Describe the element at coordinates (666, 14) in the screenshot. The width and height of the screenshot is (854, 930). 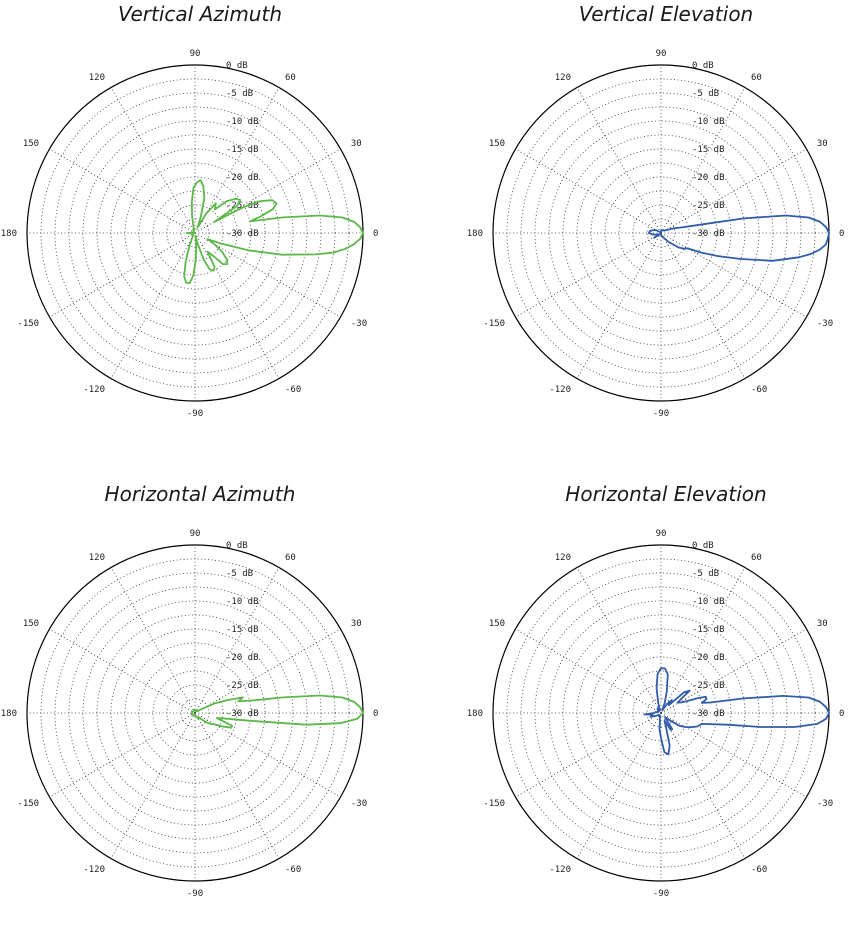
I see `chart-title: Vertical Elevation` at that location.